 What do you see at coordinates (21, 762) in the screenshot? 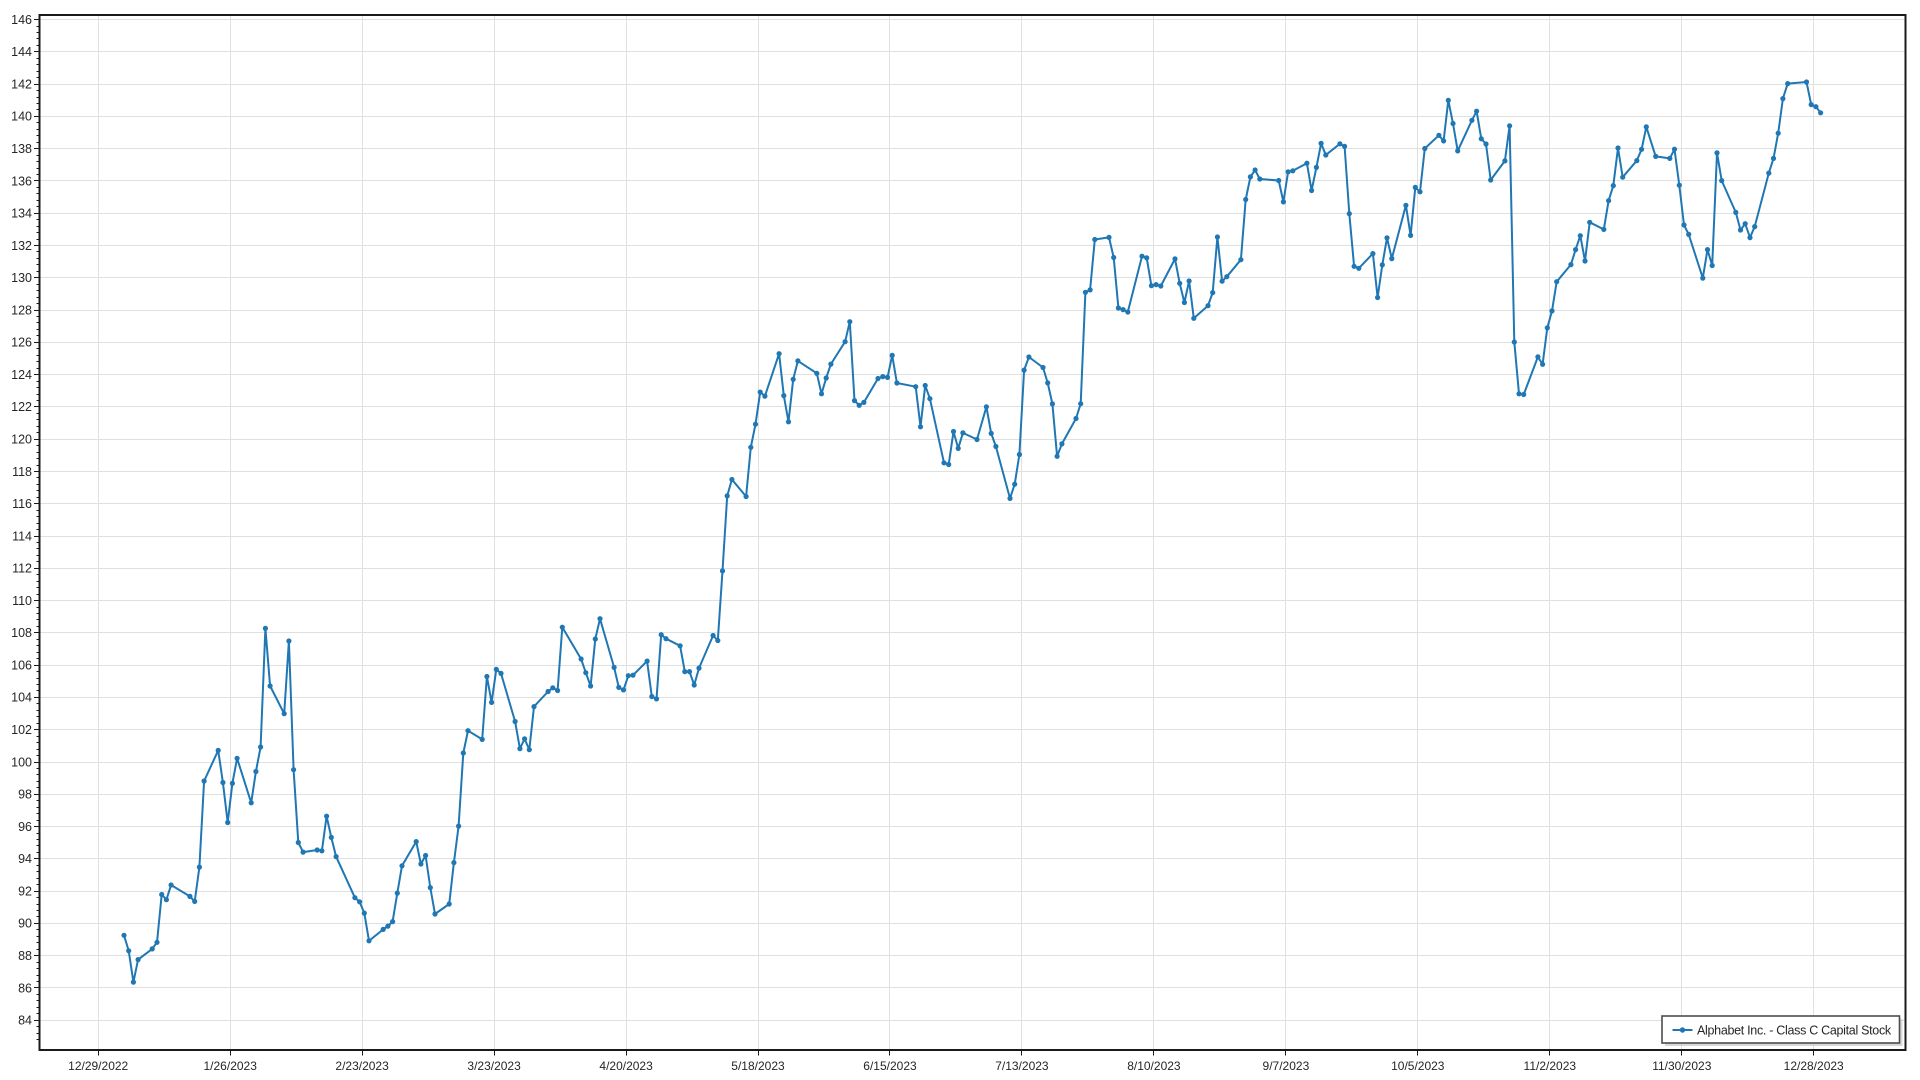
I see `svg-text: 100` at bounding box center [21, 762].